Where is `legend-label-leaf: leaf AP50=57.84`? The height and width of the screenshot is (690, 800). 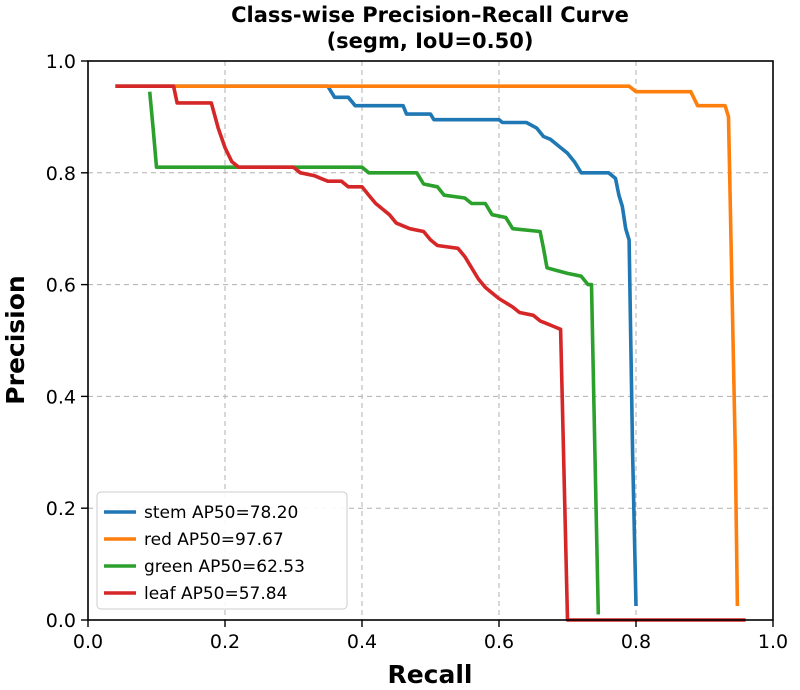 legend-label-leaf: leaf AP50=57.84 is located at coordinates (215, 594).